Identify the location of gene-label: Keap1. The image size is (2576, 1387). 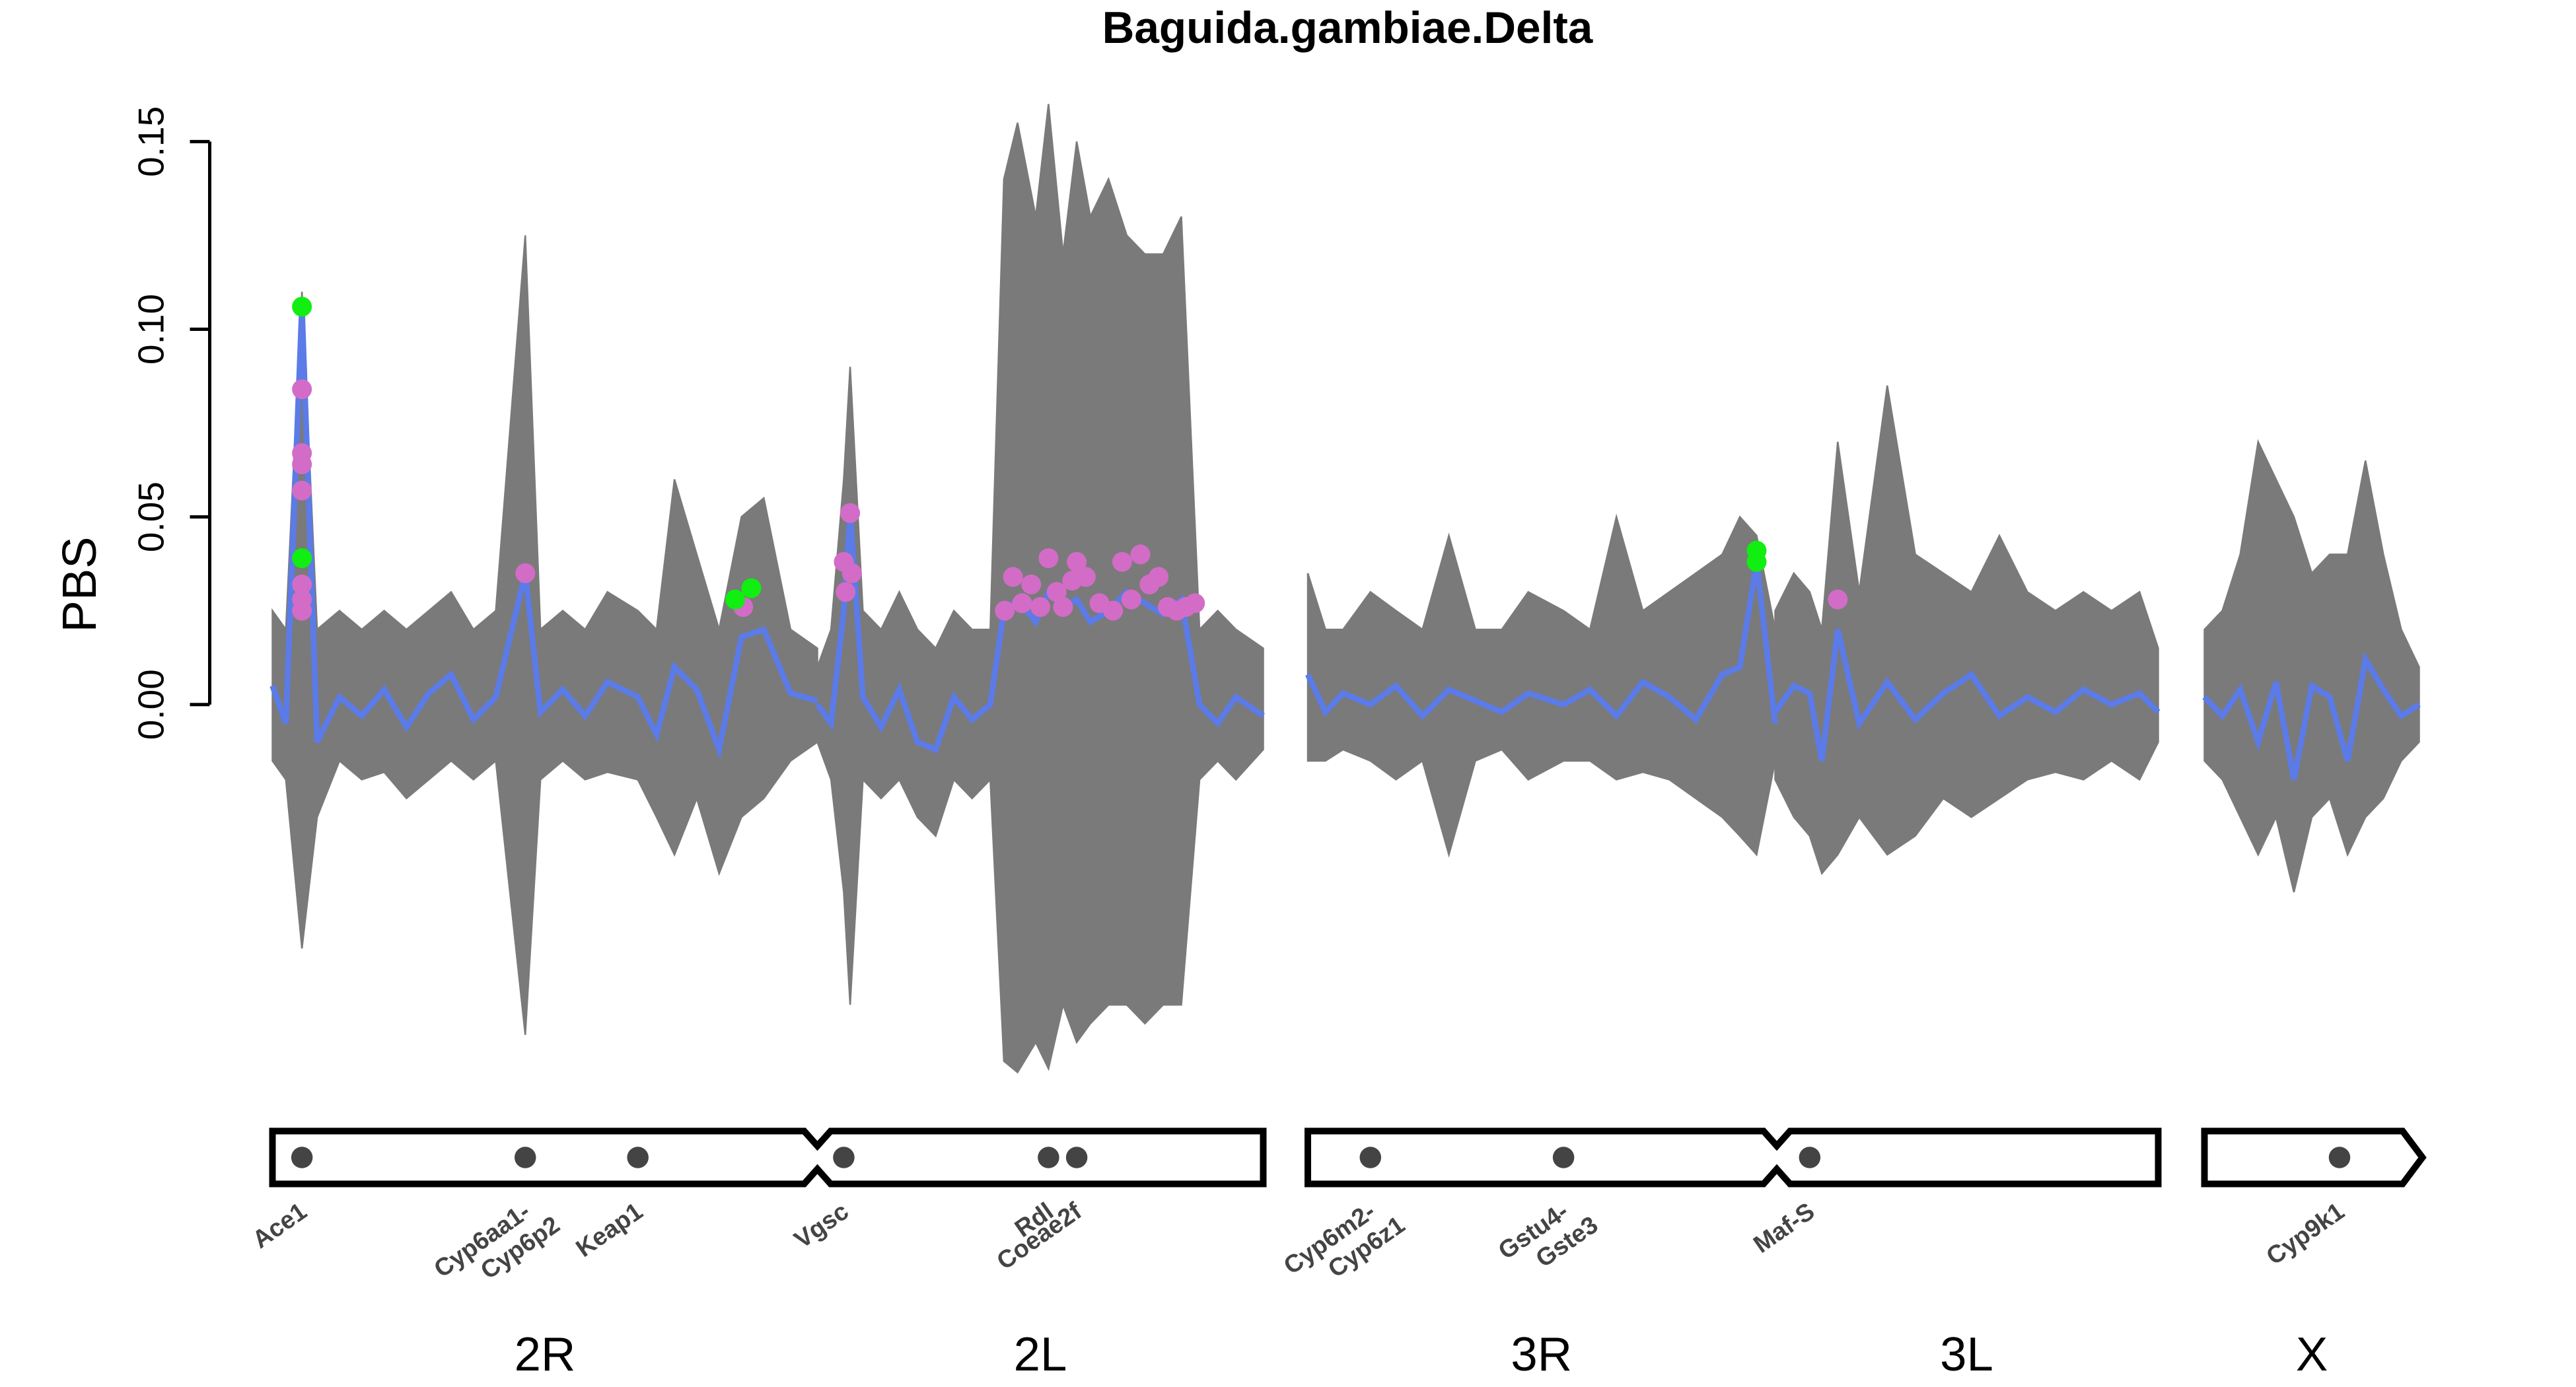
(609, 1229).